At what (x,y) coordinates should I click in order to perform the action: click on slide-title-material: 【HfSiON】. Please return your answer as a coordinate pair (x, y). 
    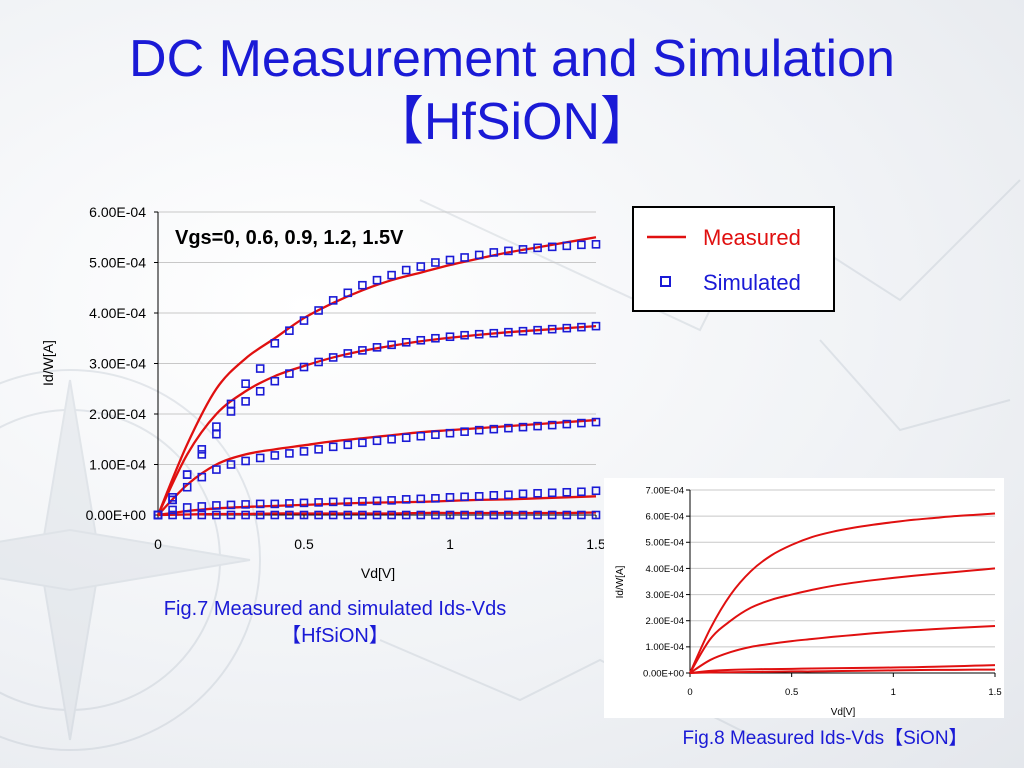
    Looking at the image, I should click on (512, 122).